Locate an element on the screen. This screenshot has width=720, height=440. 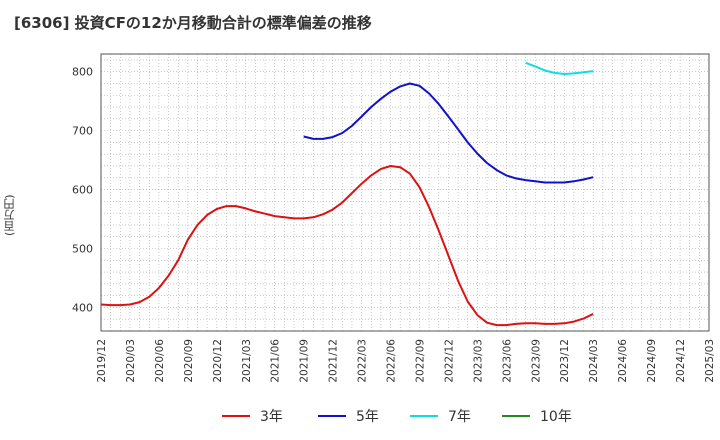
series-line-5年 is located at coordinates (448, 133).